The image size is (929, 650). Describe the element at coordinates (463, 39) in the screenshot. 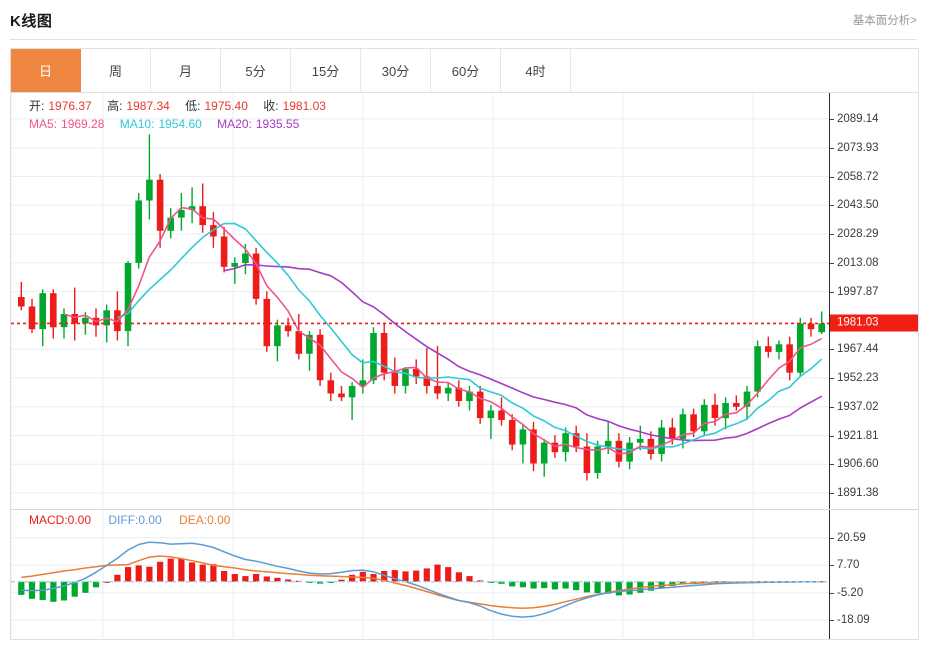

I see `header-divider` at that location.